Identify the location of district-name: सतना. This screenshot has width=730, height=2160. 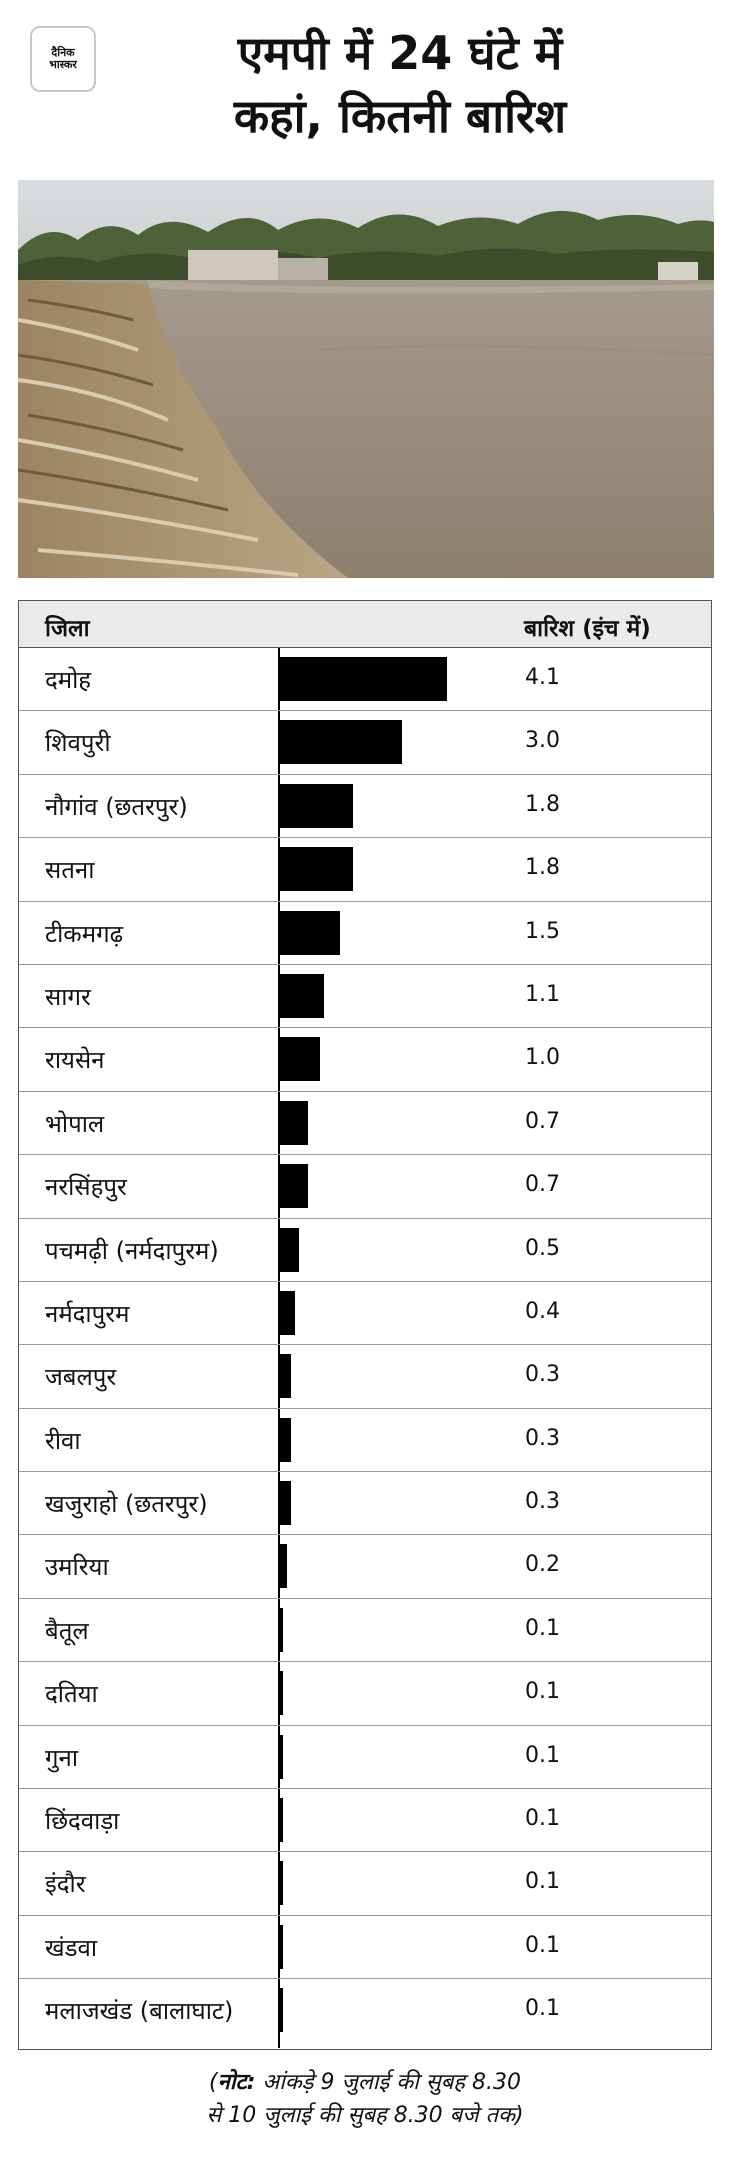
(70, 870).